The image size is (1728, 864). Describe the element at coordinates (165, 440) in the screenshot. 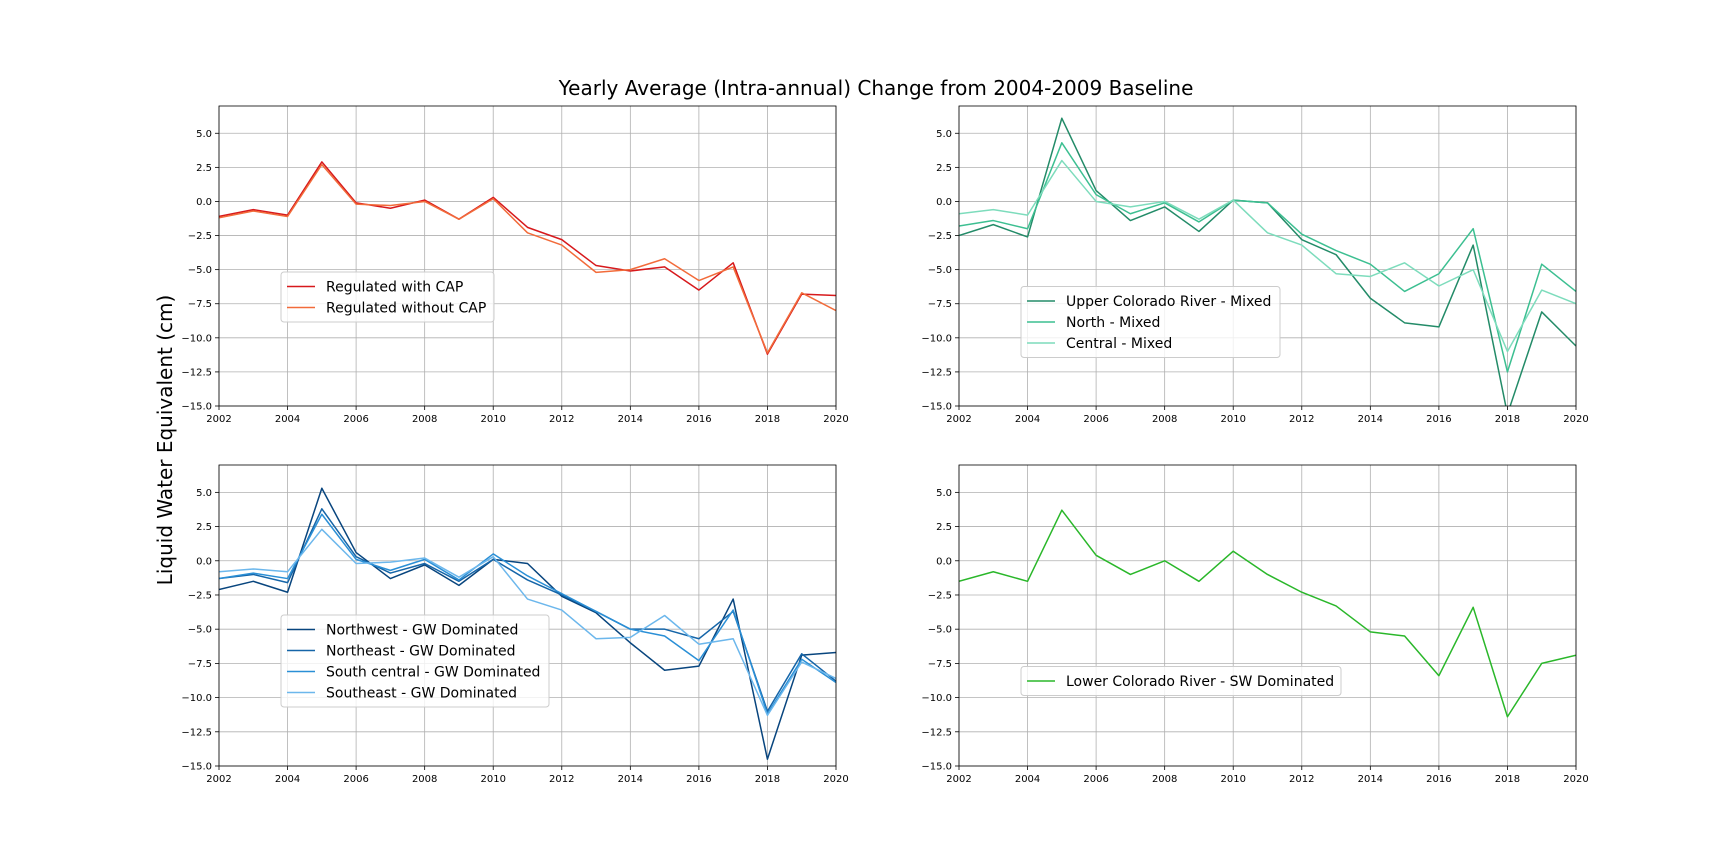

I see `figure-ylabel: Liquid Water Equivalent (cm)` at that location.